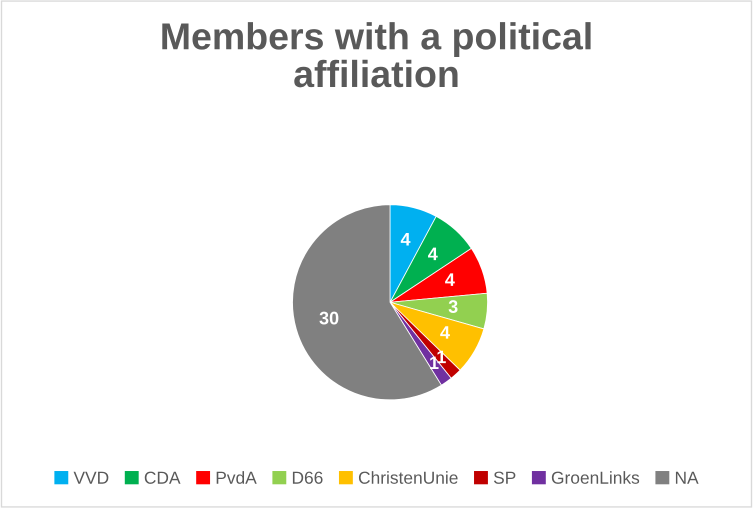 This screenshot has height=508, width=753. What do you see at coordinates (162, 478) in the screenshot?
I see `legend-label: CDA` at bounding box center [162, 478].